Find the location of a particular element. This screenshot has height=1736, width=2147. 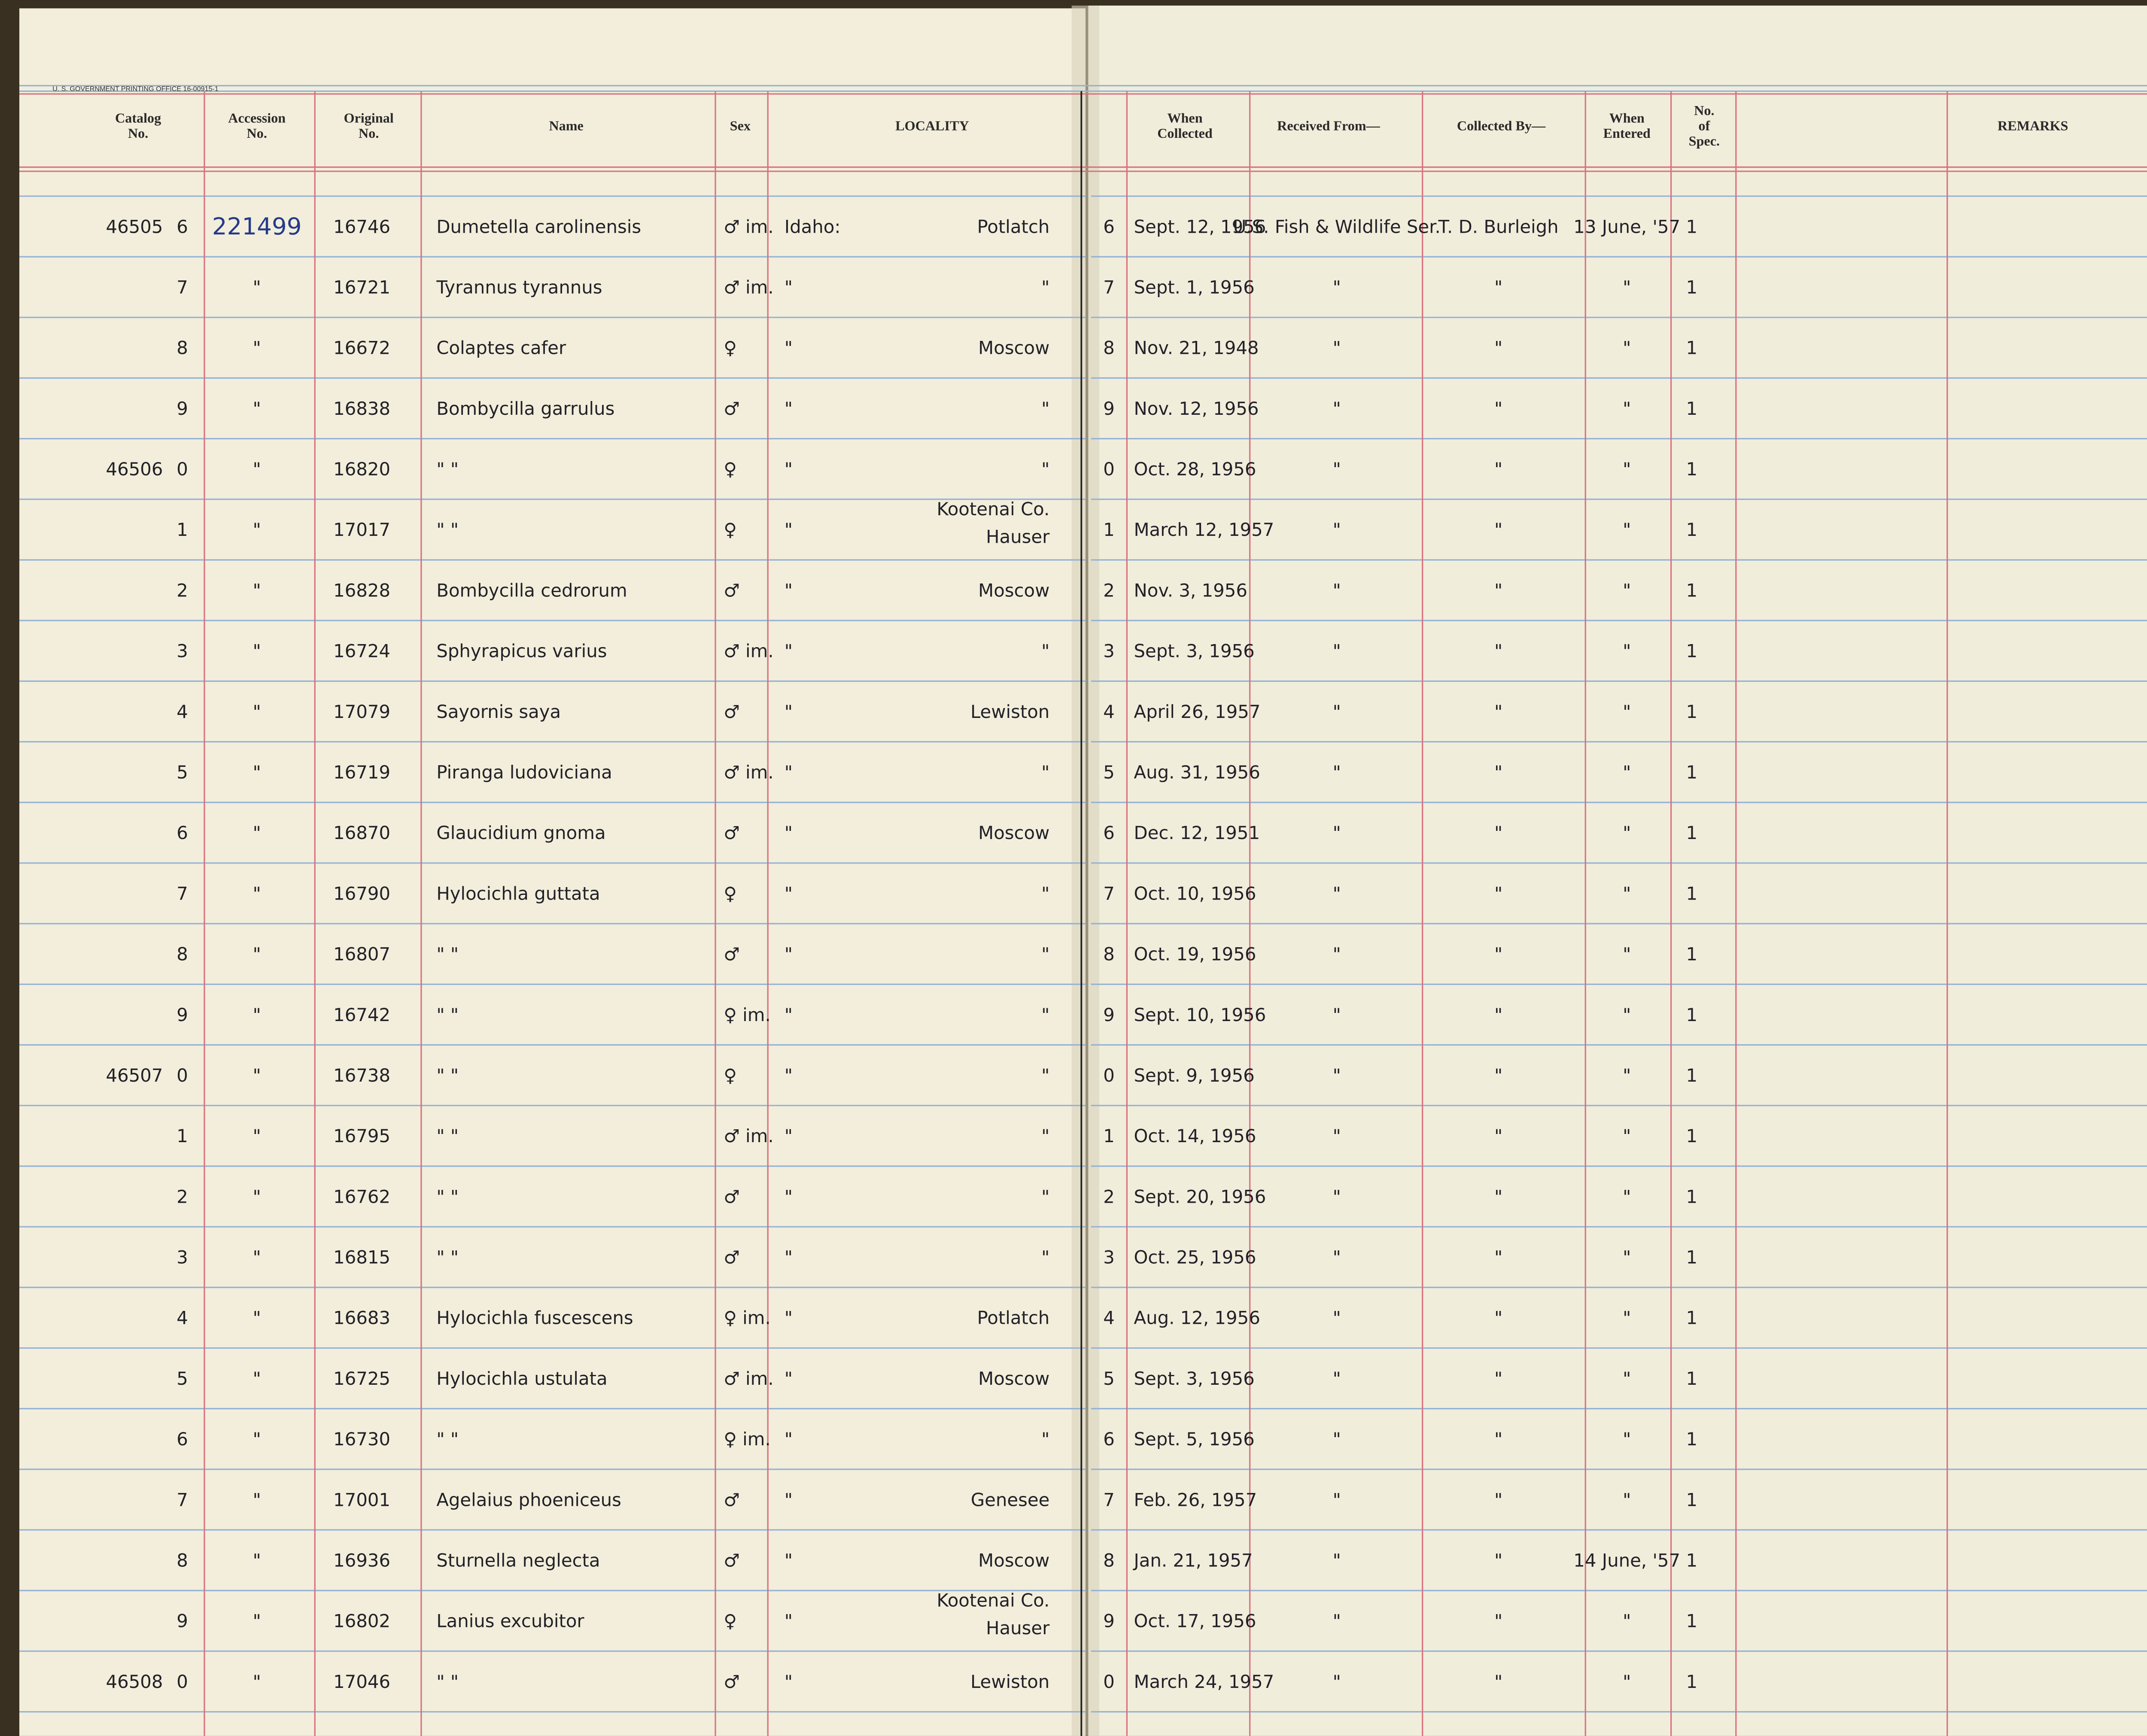

entry-d2: 2 is located at coordinates (1109, 1196).